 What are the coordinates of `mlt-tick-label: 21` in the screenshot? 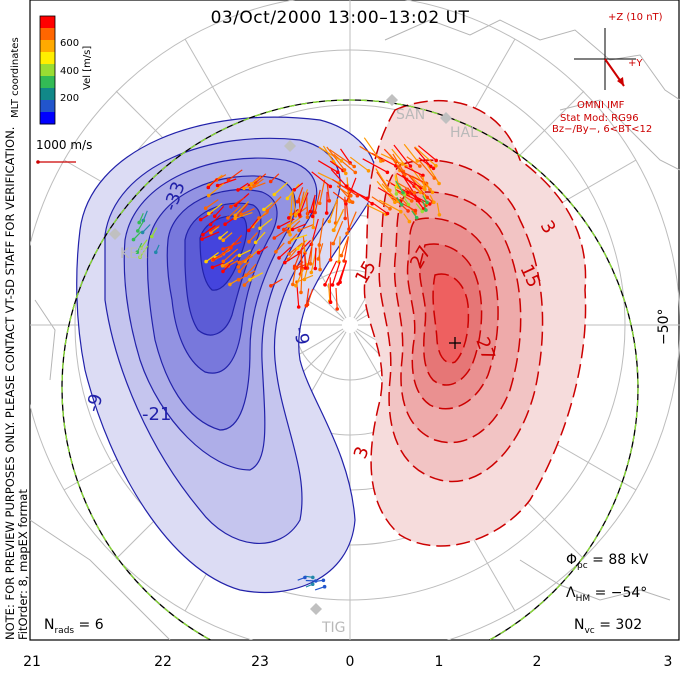 It's located at (32, 662).